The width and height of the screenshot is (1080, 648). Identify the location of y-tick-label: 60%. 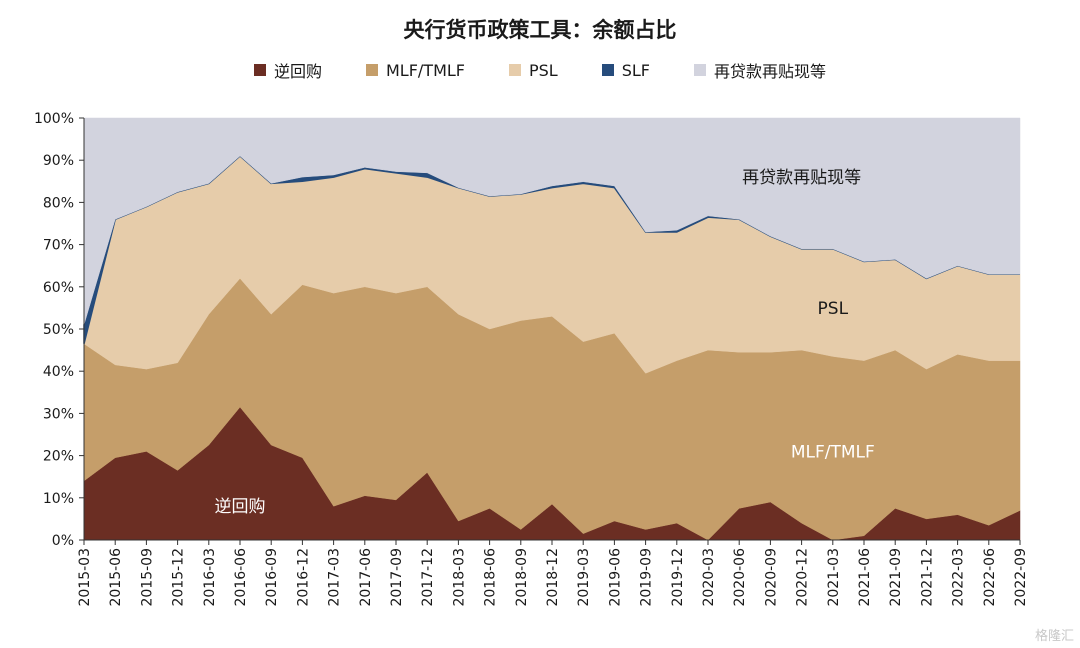
(58, 288).